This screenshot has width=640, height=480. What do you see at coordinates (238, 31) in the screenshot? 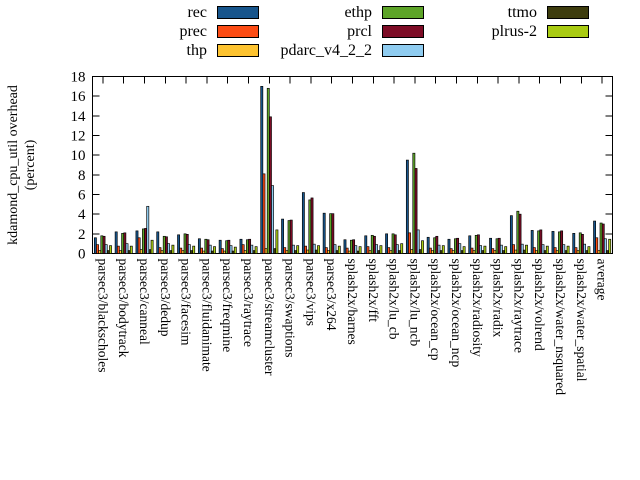
I see `legend-swatch-prec` at bounding box center [238, 31].